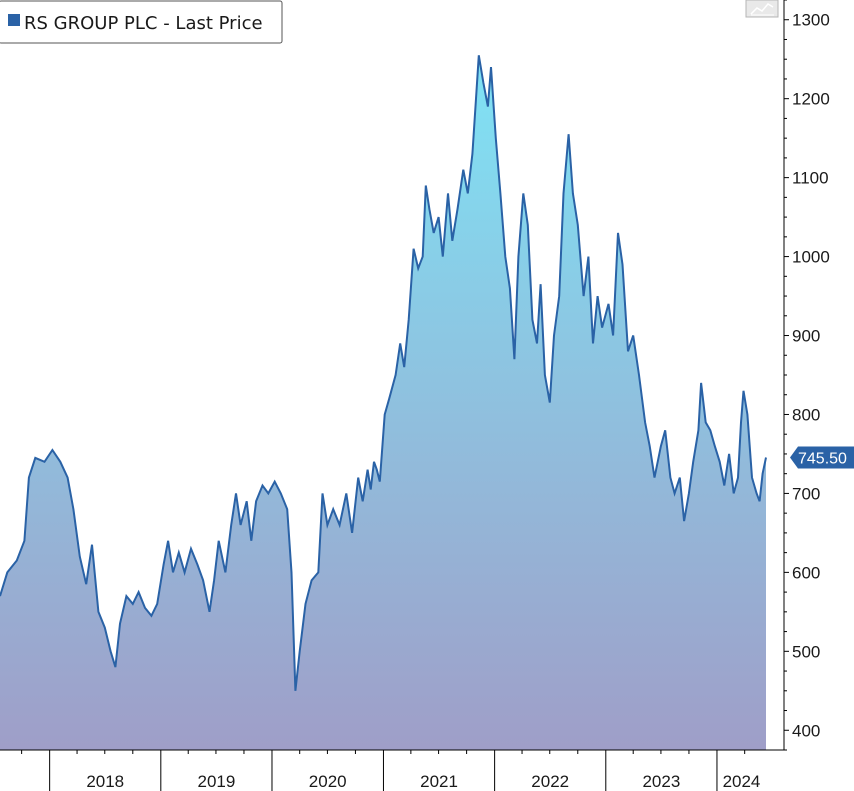  I want to click on y-tick-label: 400, so click(806, 730).